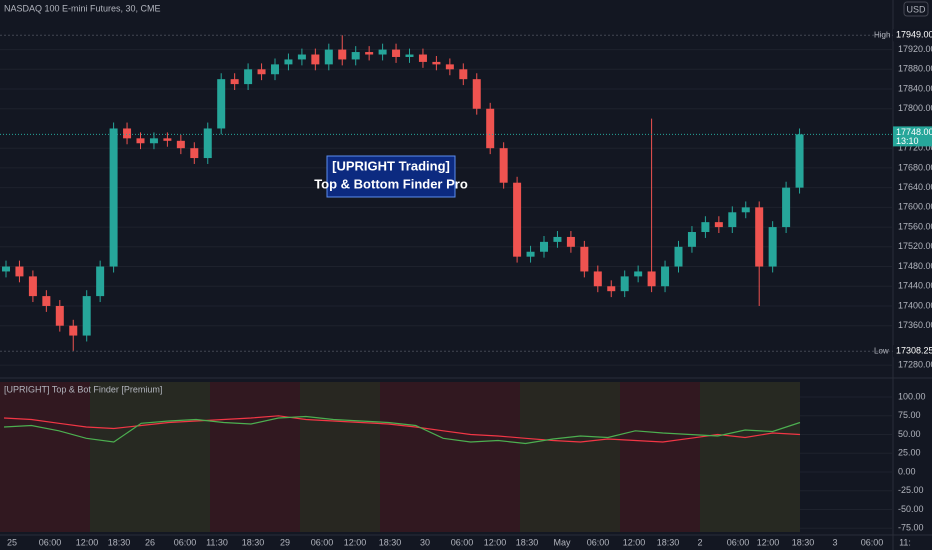 The width and height of the screenshot is (932, 550). I want to click on currency-button, so click(916, 9).